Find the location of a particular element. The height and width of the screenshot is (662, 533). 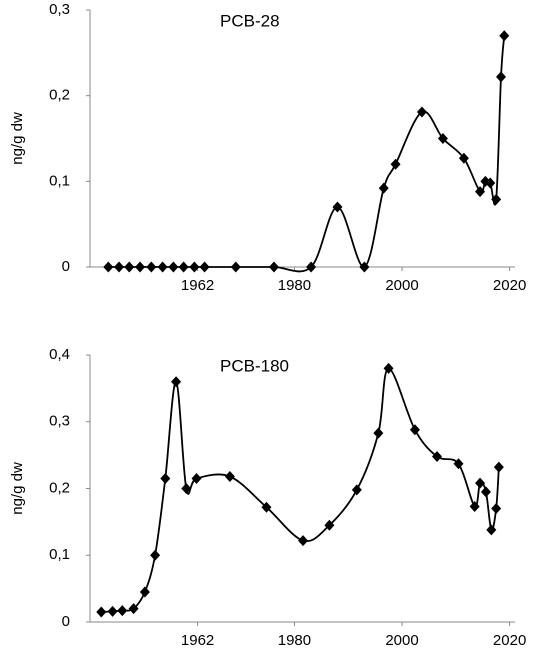

chart-title: PCB-180 is located at coordinates (254, 365).